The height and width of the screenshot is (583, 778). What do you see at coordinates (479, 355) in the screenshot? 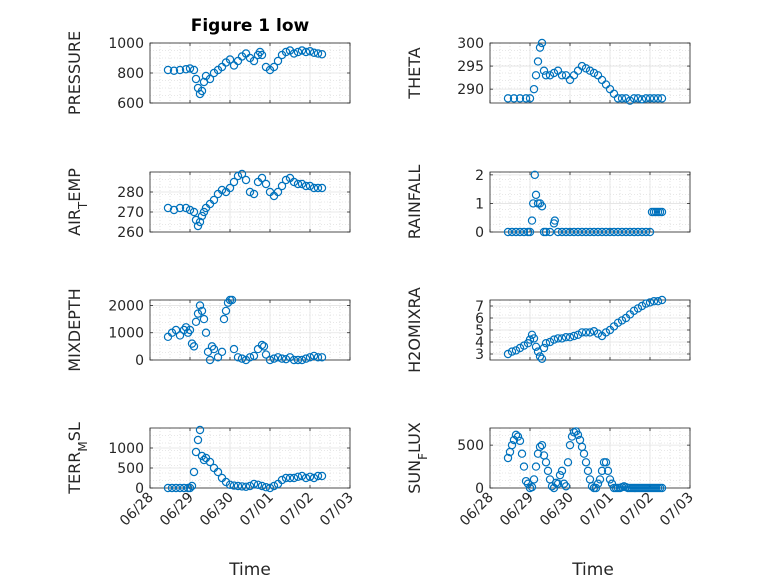
I see `y-tick-label: 3` at bounding box center [479, 355].